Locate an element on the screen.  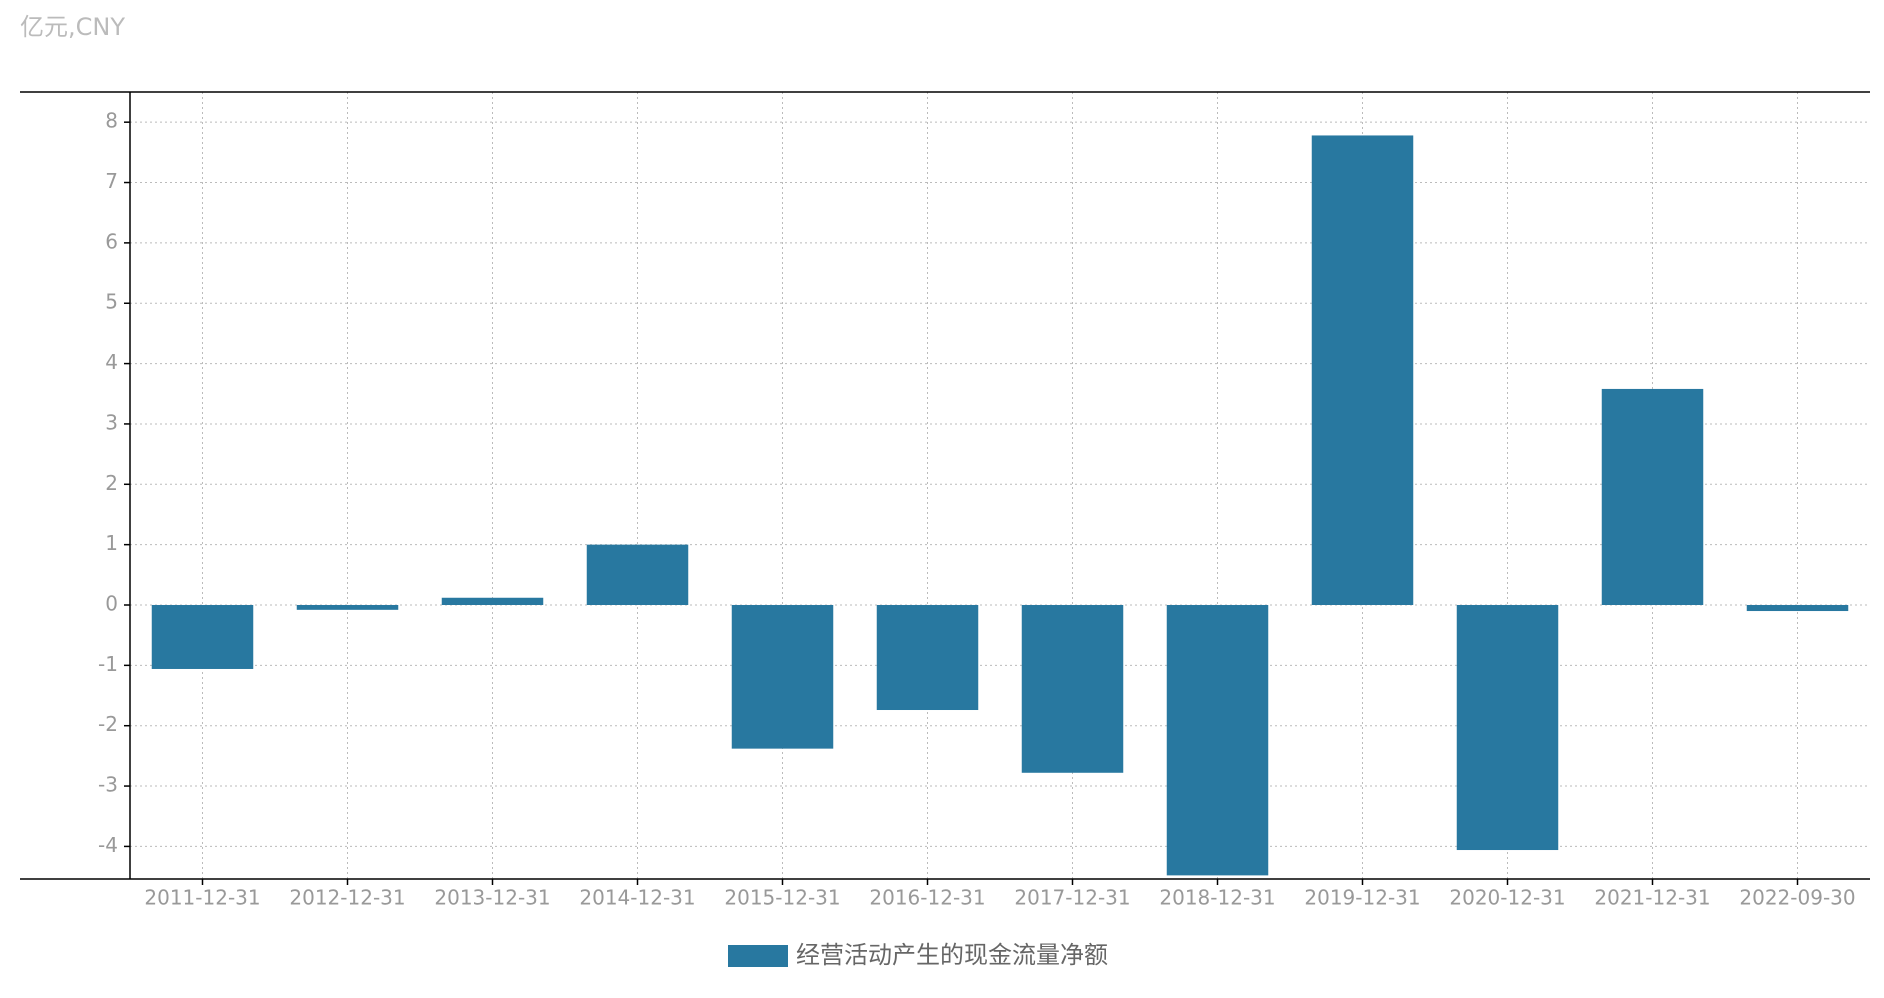
x-tick-label: 2016-12-31 is located at coordinates (927, 898).